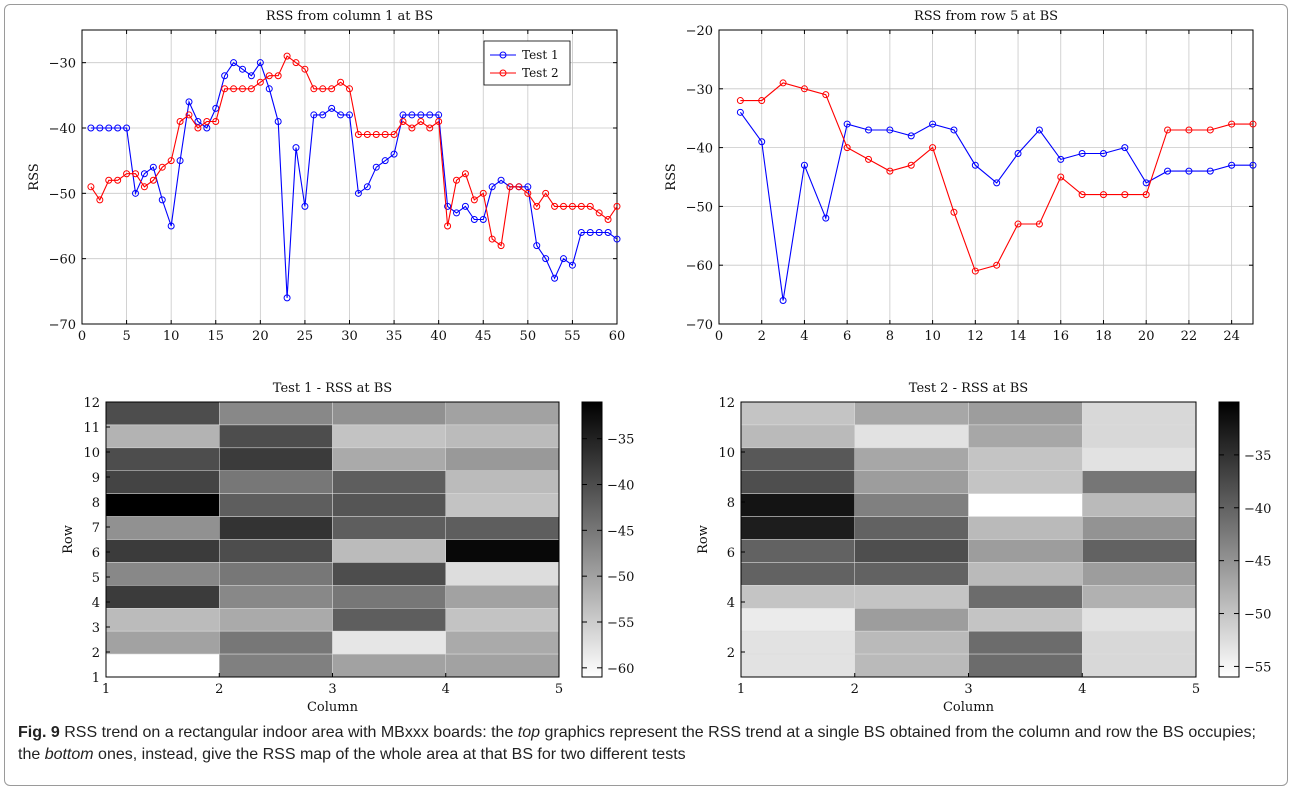 This screenshot has height=792, width=1294. I want to click on y-tick-label: 7, so click(96, 528).